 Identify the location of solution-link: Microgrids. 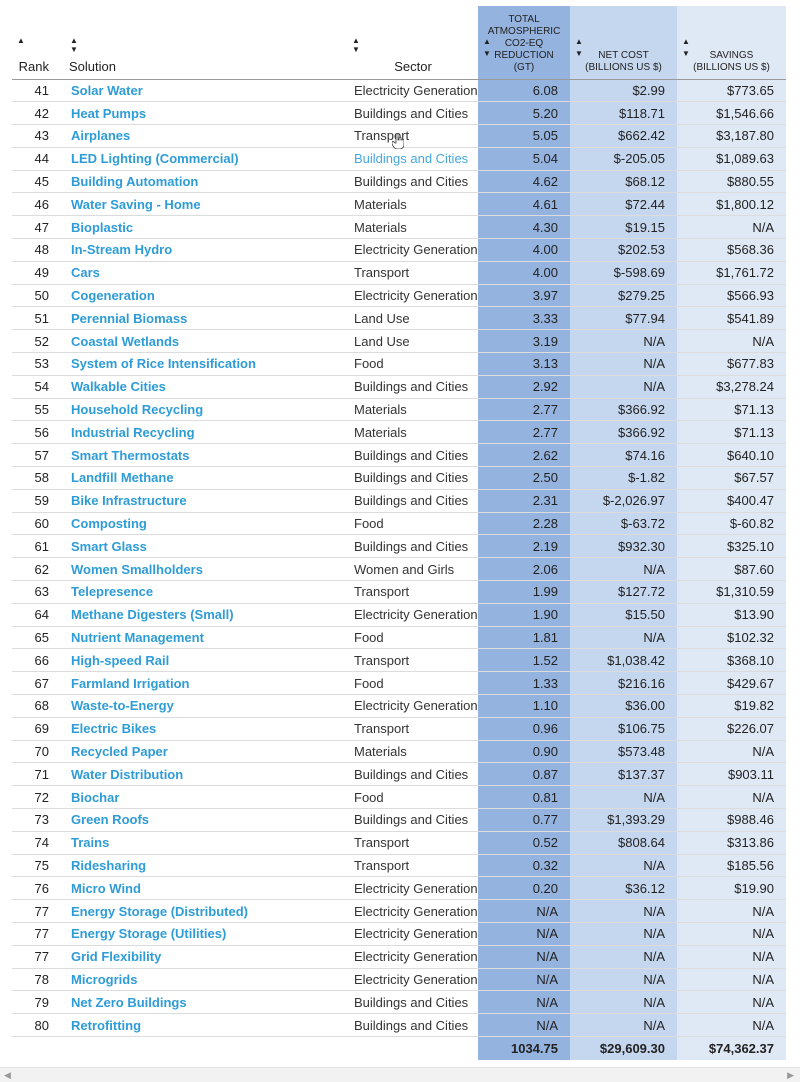
(206, 979).